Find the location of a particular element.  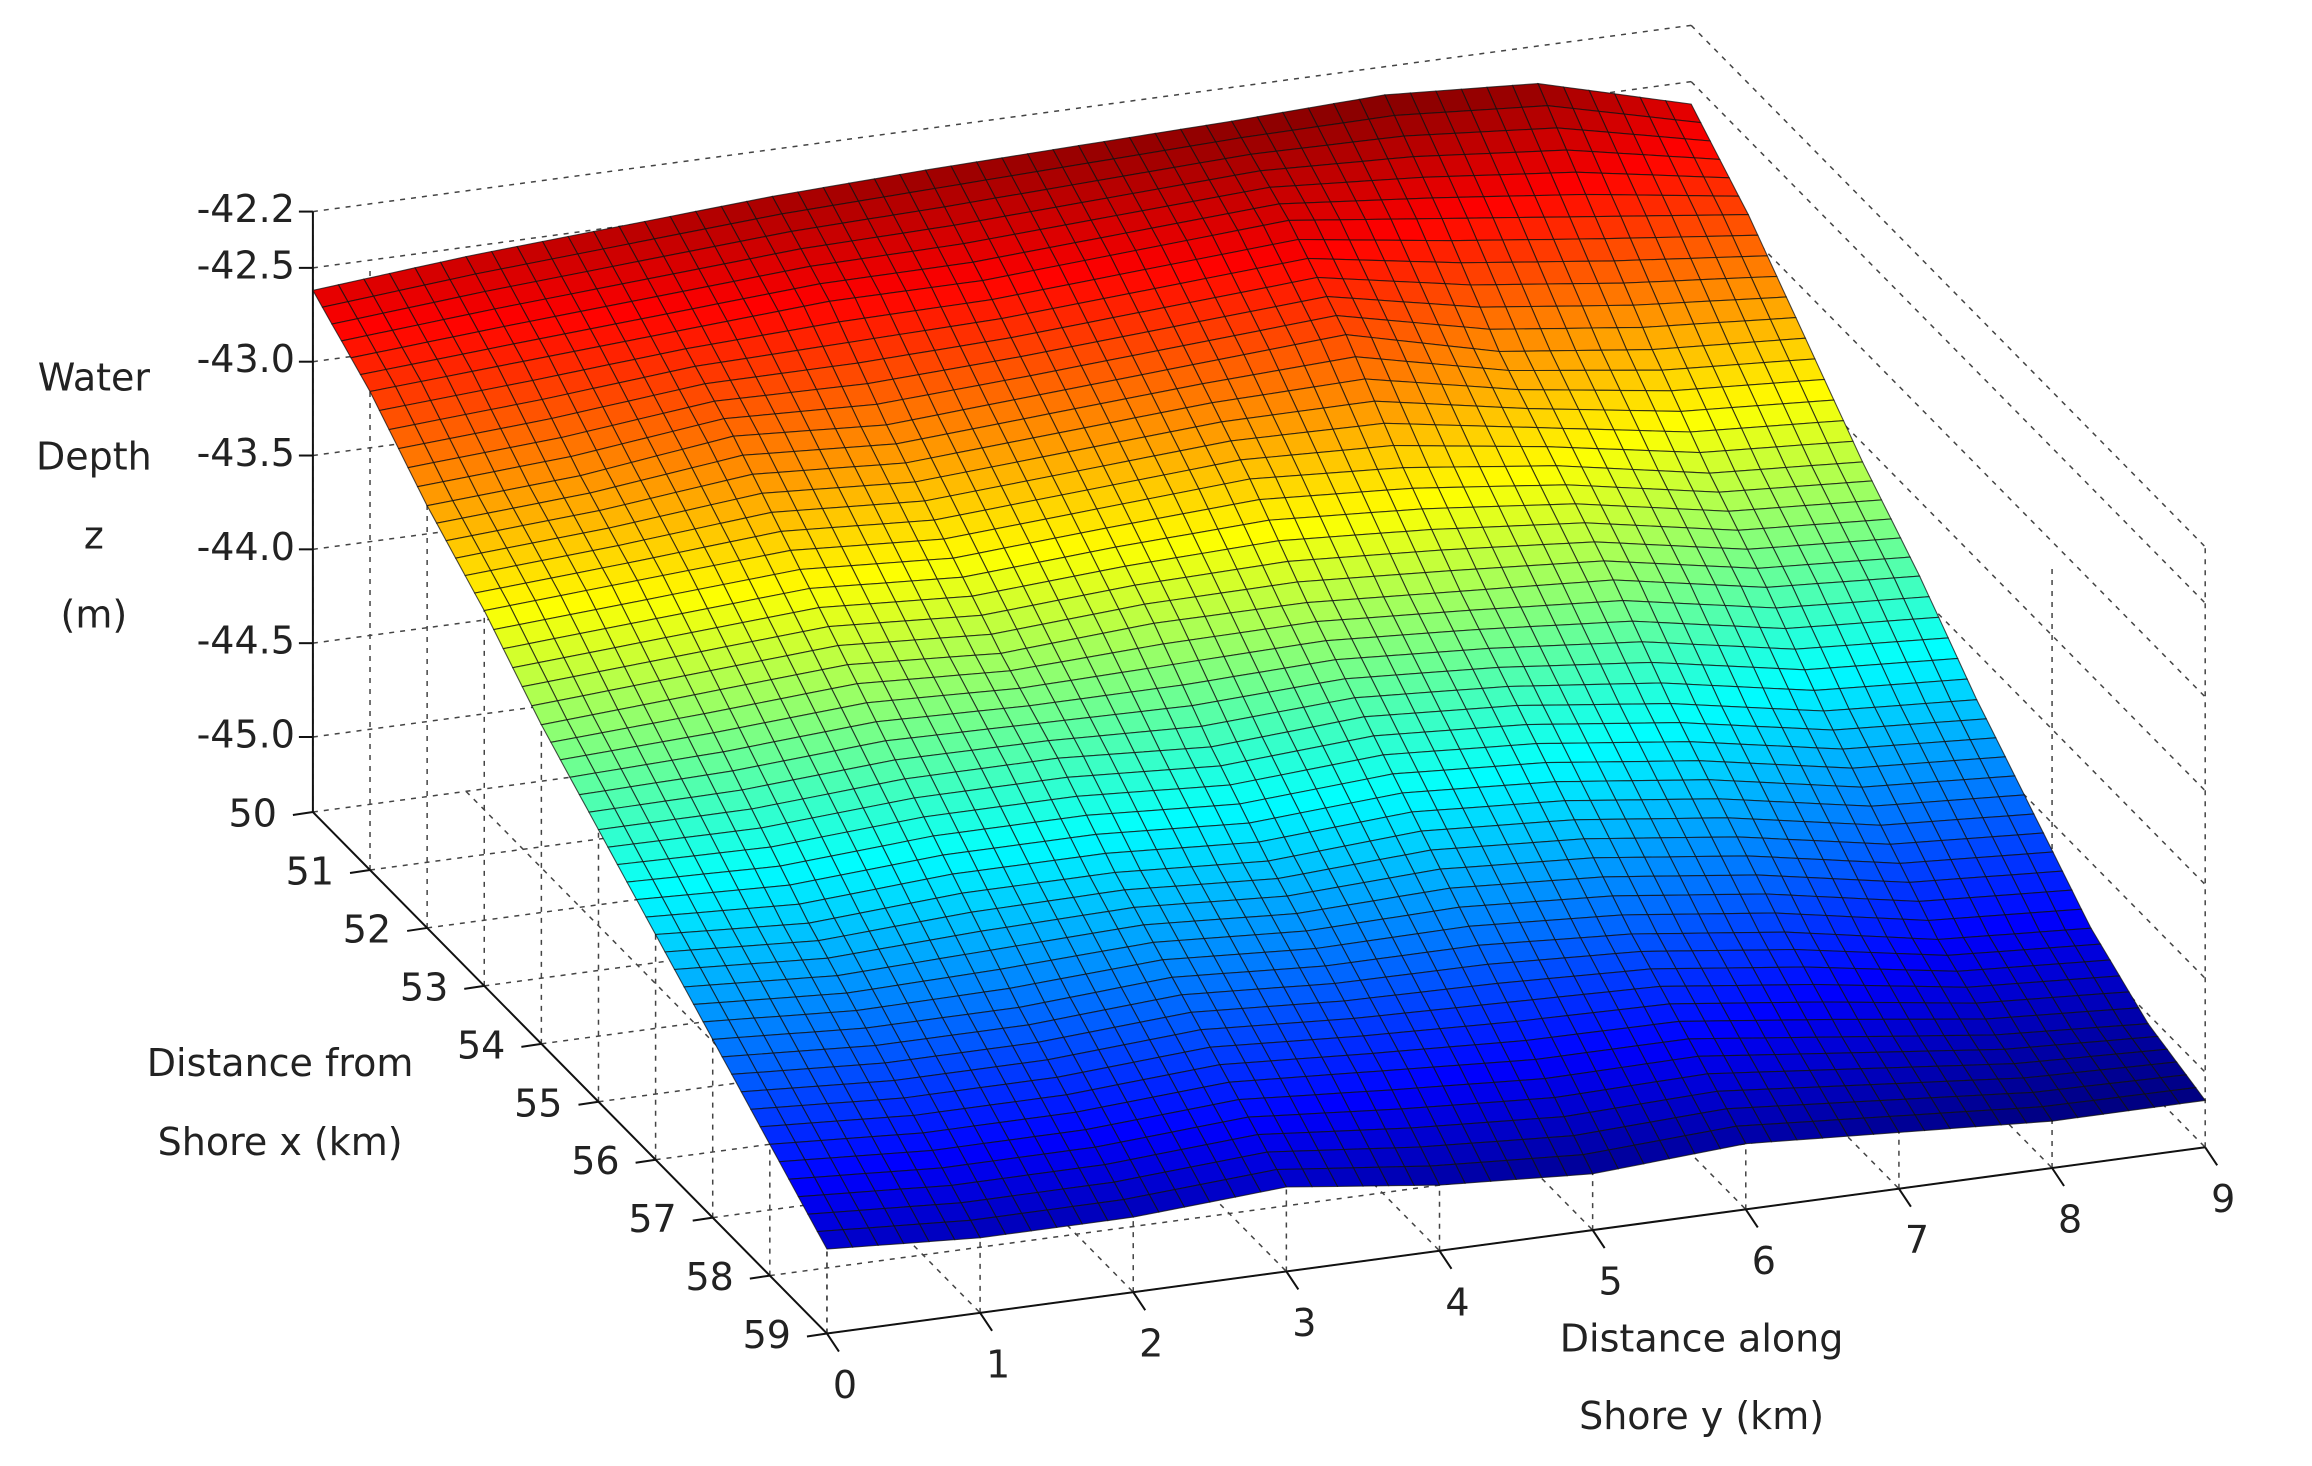

y-tick-label: 9 is located at coordinates (2223, 1199).